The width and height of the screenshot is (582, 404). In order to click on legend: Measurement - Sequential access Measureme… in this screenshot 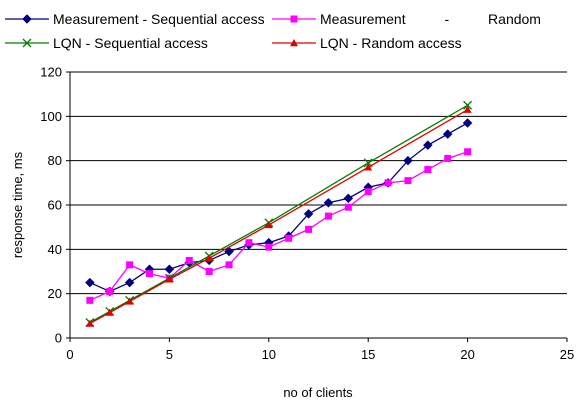, I will do `click(273, 31)`.